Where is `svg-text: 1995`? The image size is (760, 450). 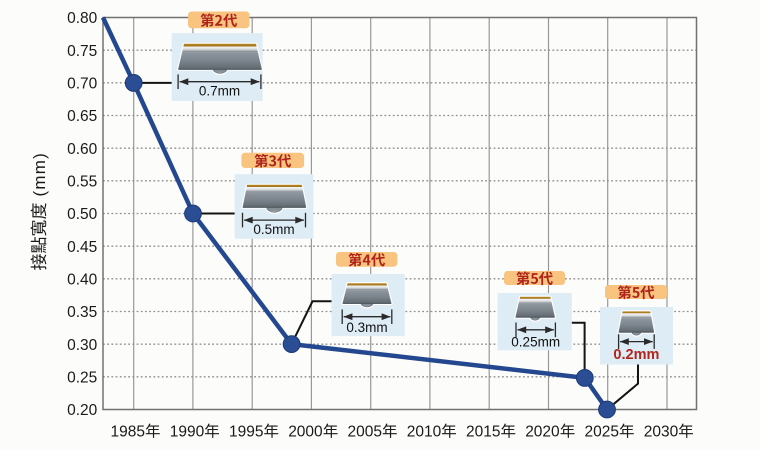 svg-text: 1995 is located at coordinates (246, 432).